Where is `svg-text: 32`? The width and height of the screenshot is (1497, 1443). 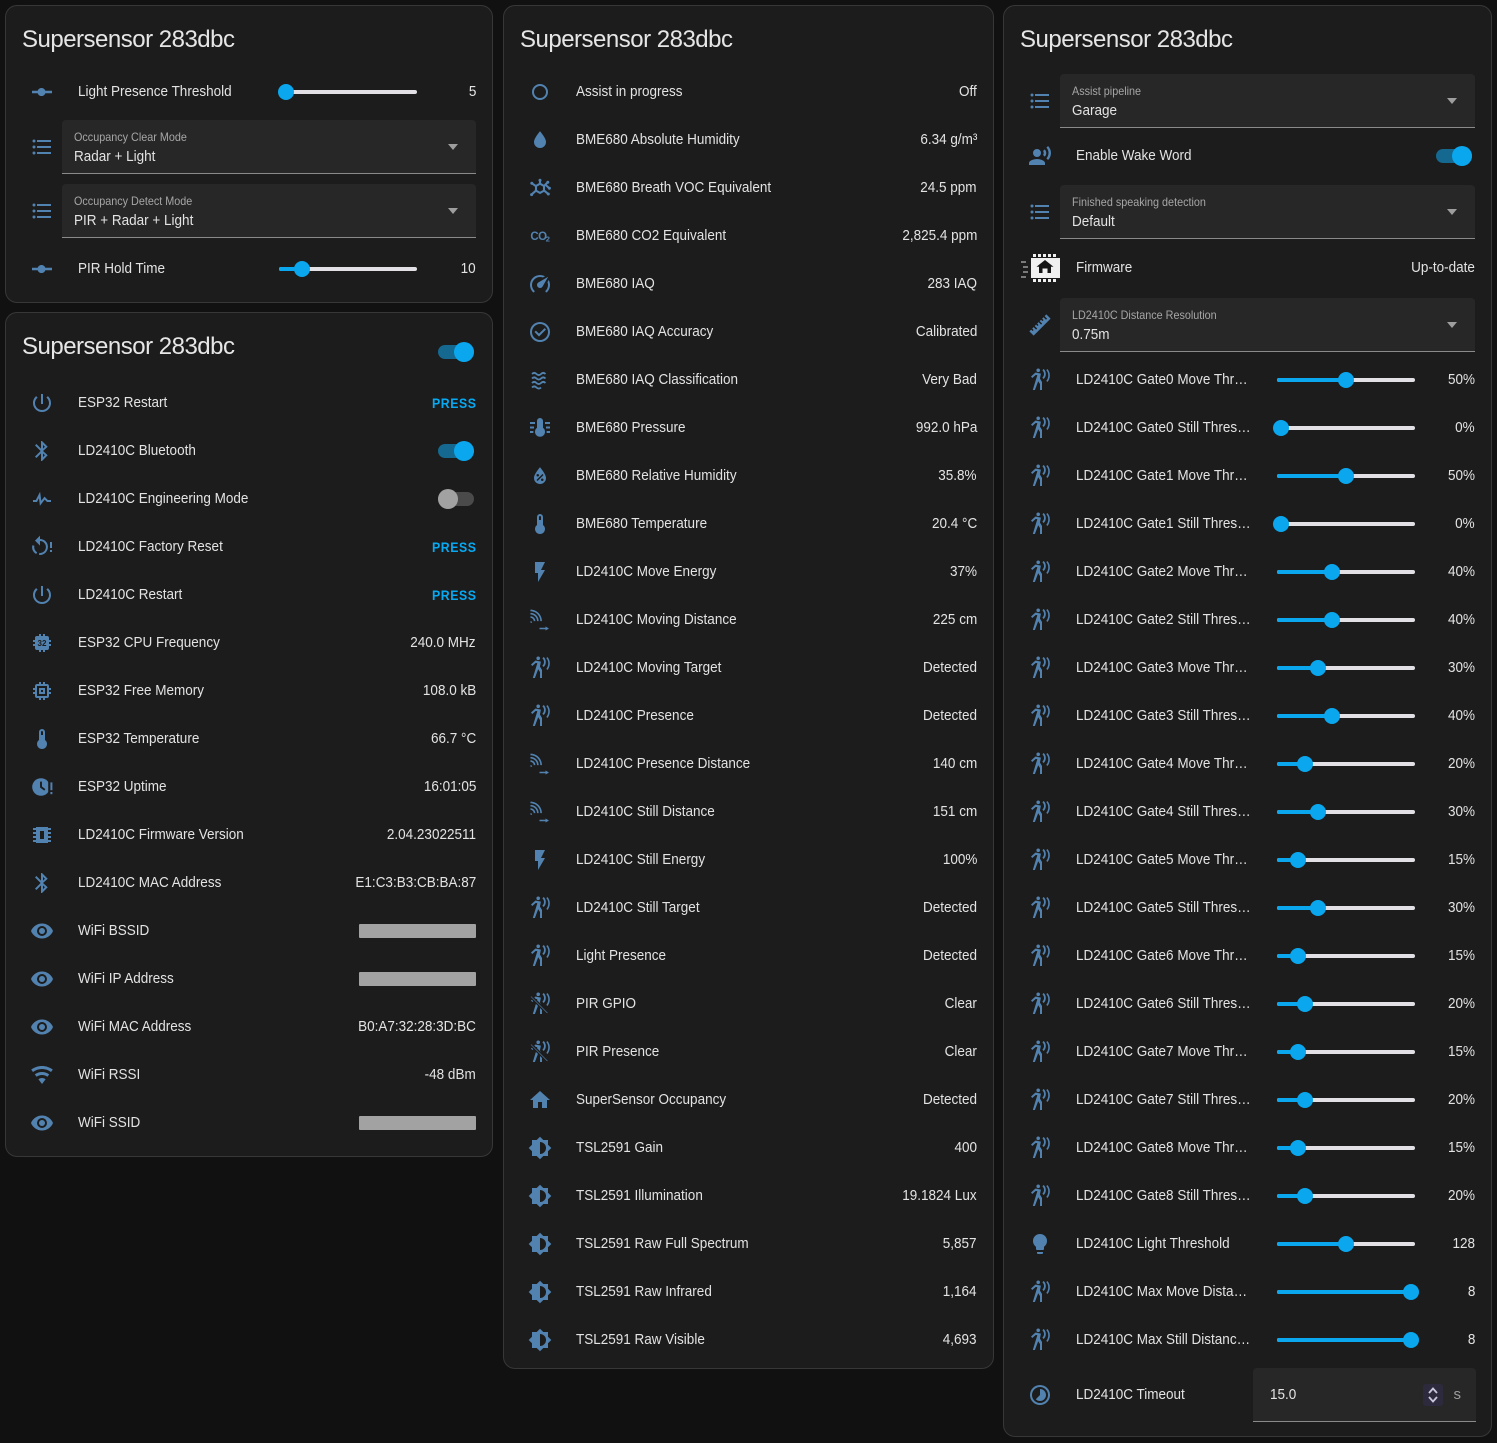
svg-text: 32 is located at coordinates (42, 642).